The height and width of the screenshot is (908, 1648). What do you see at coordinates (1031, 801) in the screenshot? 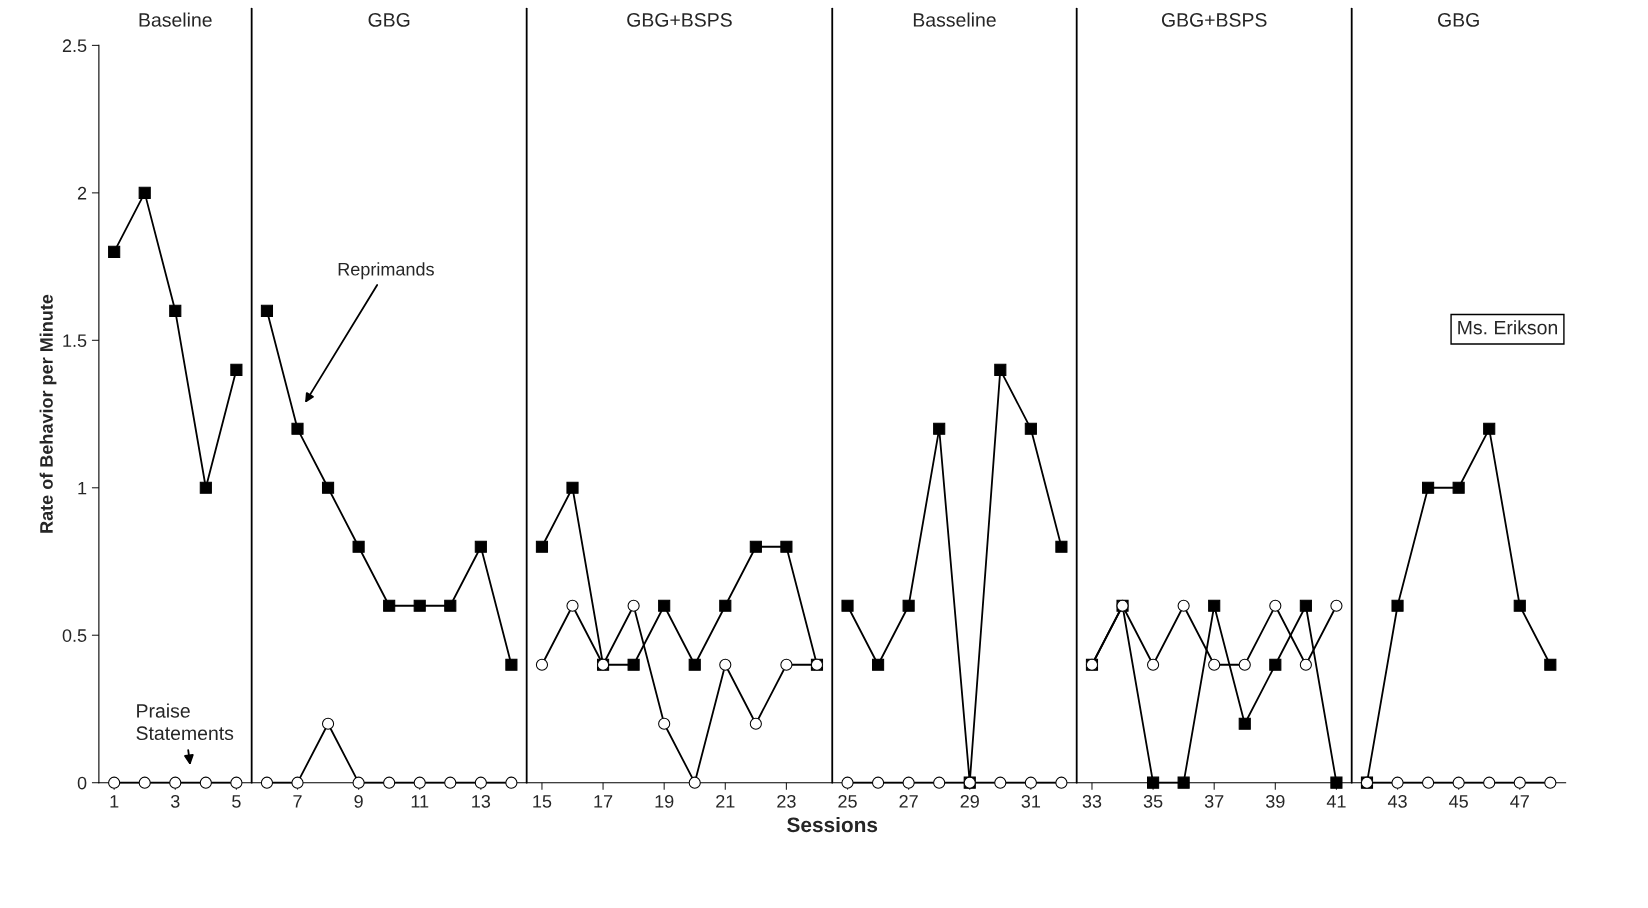
I see `x-tick-label: 31` at bounding box center [1031, 801].